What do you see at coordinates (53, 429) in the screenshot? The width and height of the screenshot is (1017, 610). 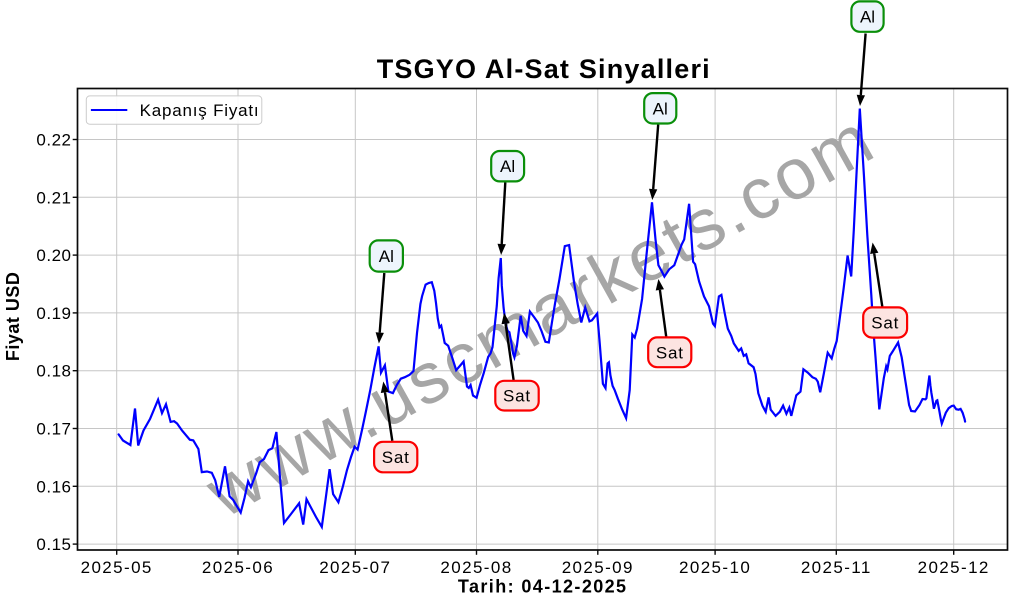 I see `svg-text: 0.17` at bounding box center [53, 429].